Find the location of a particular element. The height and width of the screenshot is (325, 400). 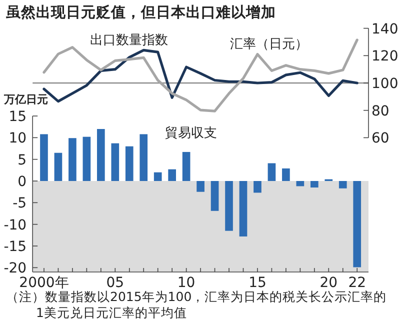

y-tick-label: 80 is located at coordinates (381, 111).